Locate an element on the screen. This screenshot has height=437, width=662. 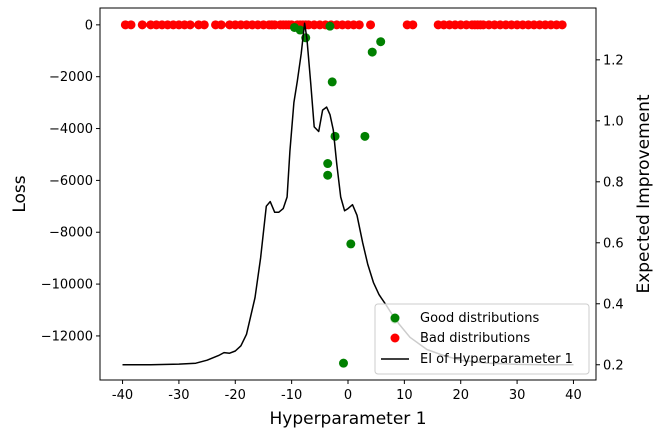
y2-tick-label: 0.4 is located at coordinates (613, 304).